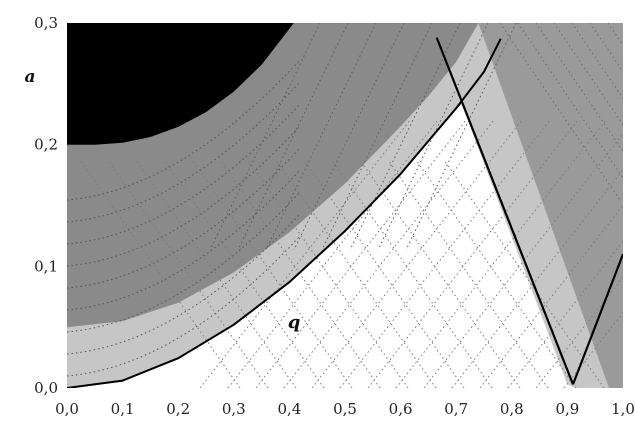 This screenshot has height=426, width=635. I want to click on x-tick-label: 0,4, so click(289, 409).